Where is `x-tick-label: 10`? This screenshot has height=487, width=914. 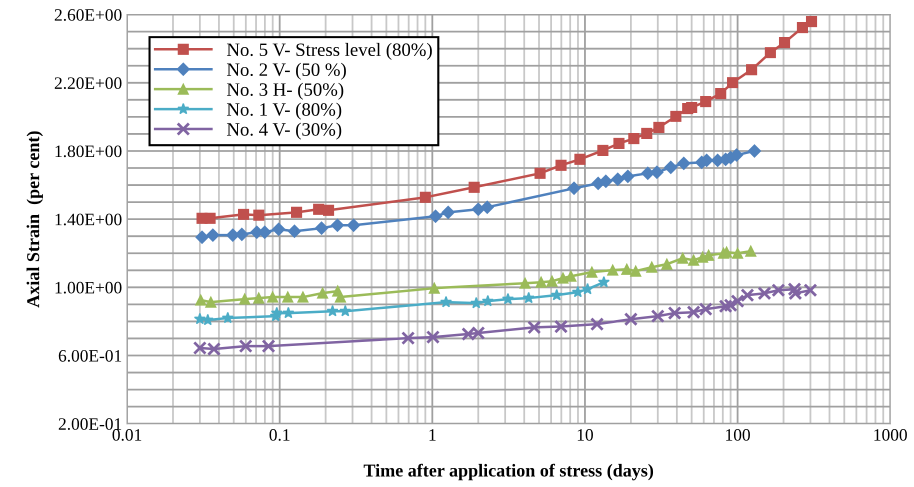 x-tick-label: 10 is located at coordinates (585, 435).